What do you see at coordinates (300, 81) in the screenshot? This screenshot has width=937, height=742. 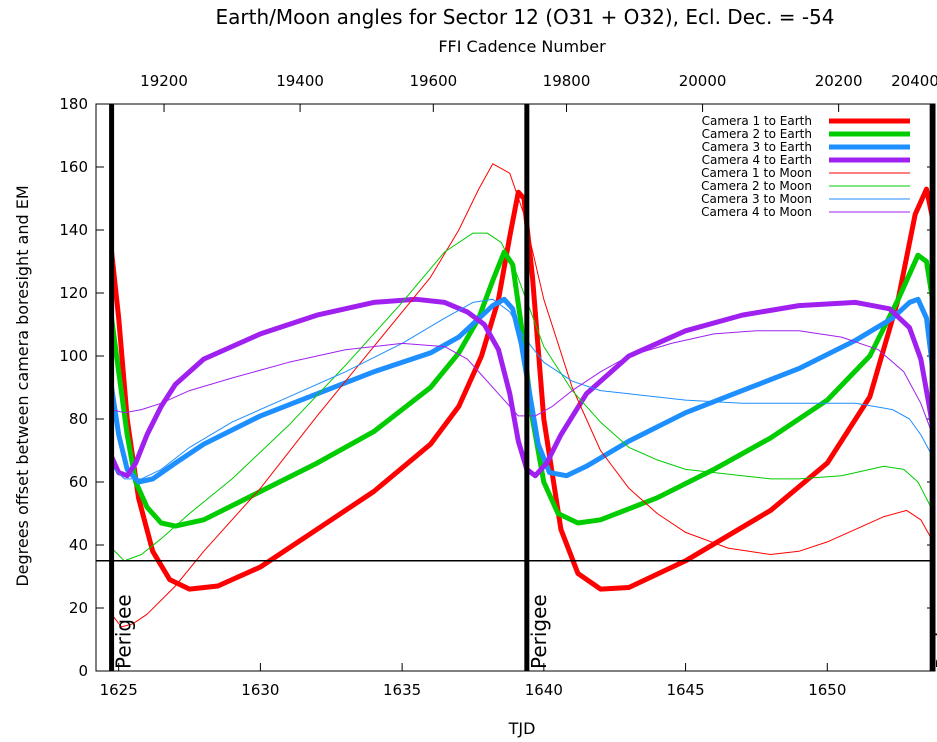 I see `x2-tick-label: 19400` at bounding box center [300, 81].